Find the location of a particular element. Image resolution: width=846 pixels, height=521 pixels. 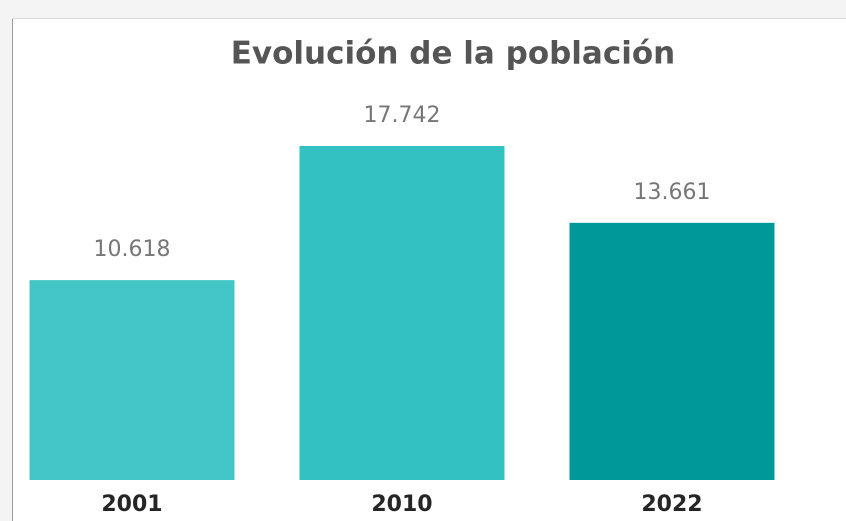

data-label: 10.618 is located at coordinates (132, 249).